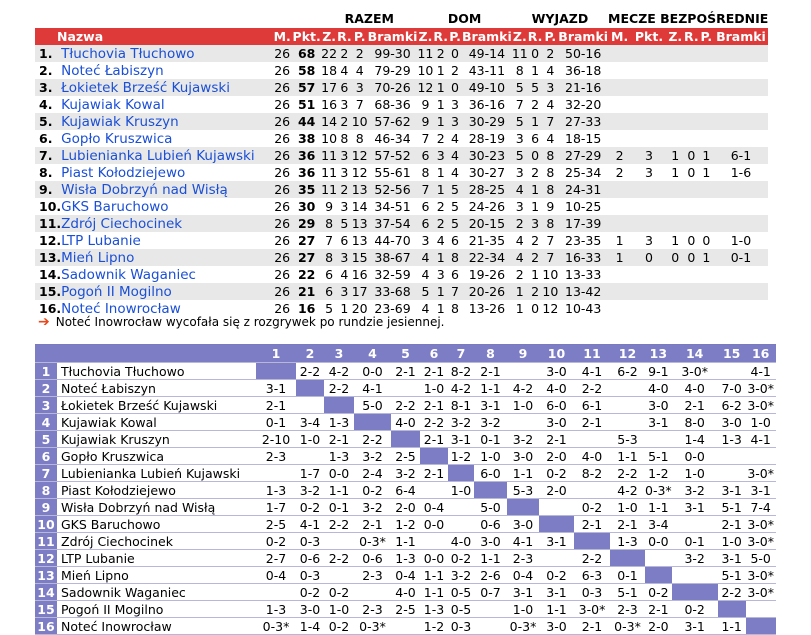 The height and width of the screenshot is (635, 811). I want to click on points-cell: 35, so click(307, 189).